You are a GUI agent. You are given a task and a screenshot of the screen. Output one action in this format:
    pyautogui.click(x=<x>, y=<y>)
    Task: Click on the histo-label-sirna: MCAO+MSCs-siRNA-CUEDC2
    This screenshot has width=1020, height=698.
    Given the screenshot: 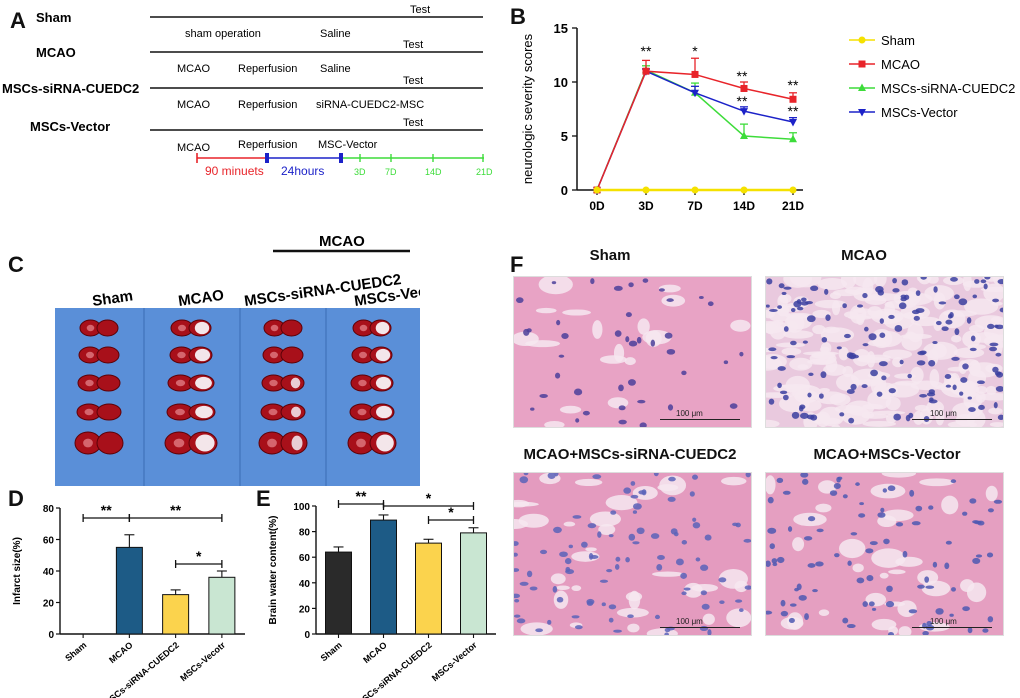 What is the action you would take?
    pyautogui.click(x=630, y=454)
    